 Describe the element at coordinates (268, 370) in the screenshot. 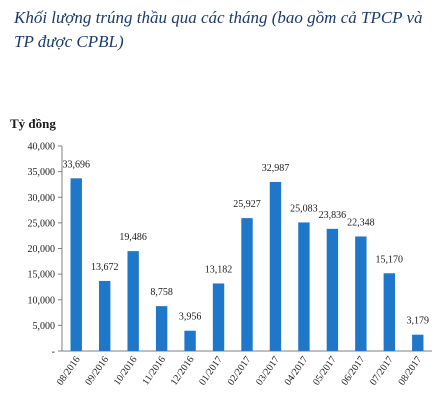

I see `x-category-label: 03/2017` at that location.